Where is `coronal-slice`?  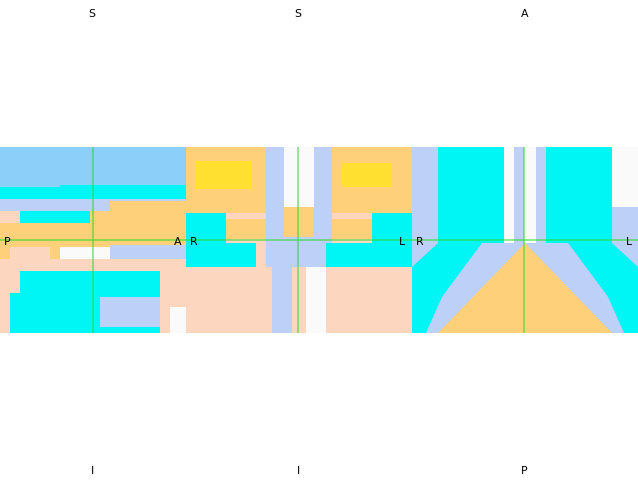 coronal-slice is located at coordinates (299, 240).